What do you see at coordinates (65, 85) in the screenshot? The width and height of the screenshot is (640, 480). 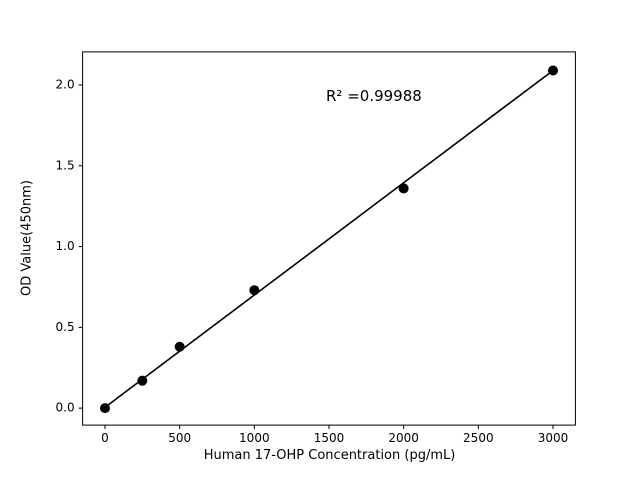 I see `y-tick-label: 2.0` at bounding box center [65, 85].